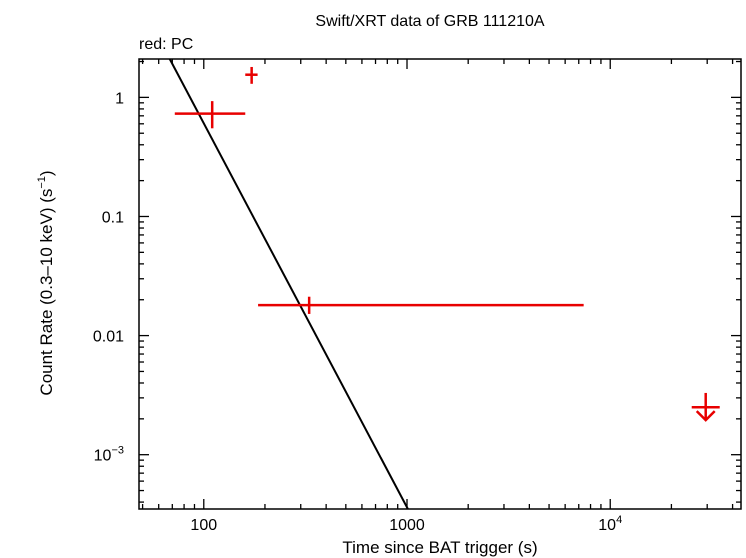  What do you see at coordinates (108, 277) in the screenshot?
I see `y-tick-labels: 1 0.1 0.01 10−3` at bounding box center [108, 277].